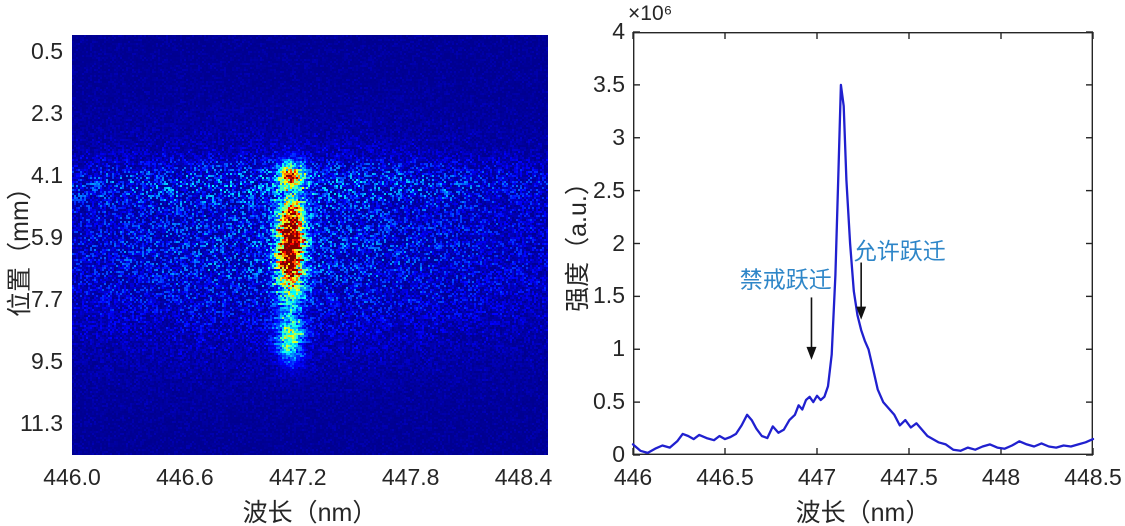 This screenshot has width=1125, height=526. What do you see at coordinates (1093, 477) in the screenshot?
I see `spectrum-x-tick: 448.5` at bounding box center [1093, 477].